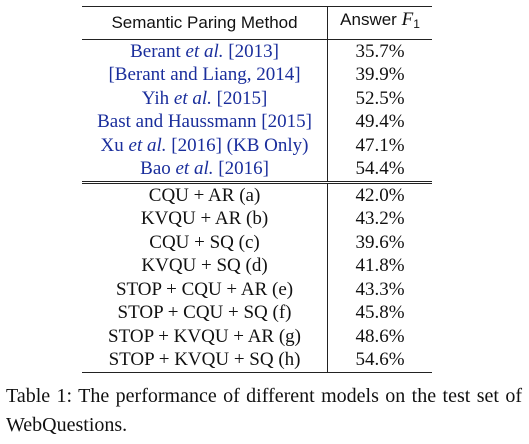 The height and width of the screenshot is (444, 529). Describe the element at coordinates (416, 24) in the screenshot. I see `answer-sub: 1` at that location.